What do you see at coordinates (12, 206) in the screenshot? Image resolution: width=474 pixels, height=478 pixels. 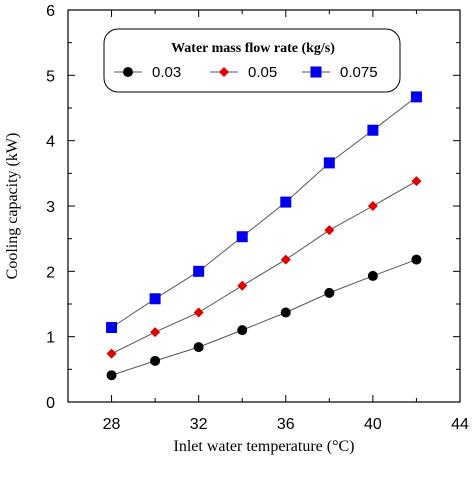 I see `y-axis-title: Cooling capacity (kW)` at bounding box center [12, 206].